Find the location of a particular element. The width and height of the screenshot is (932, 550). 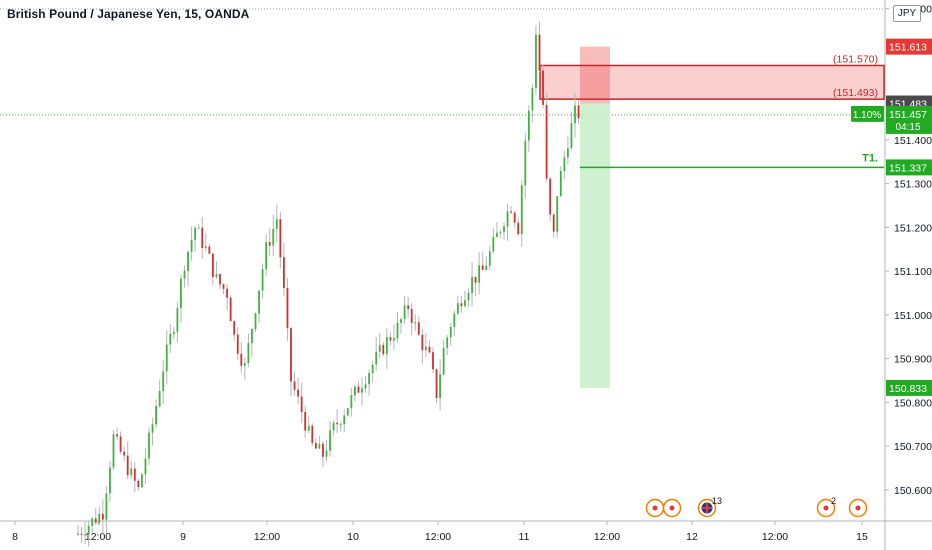

currency-button: JPY is located at coordinates (907, 13).